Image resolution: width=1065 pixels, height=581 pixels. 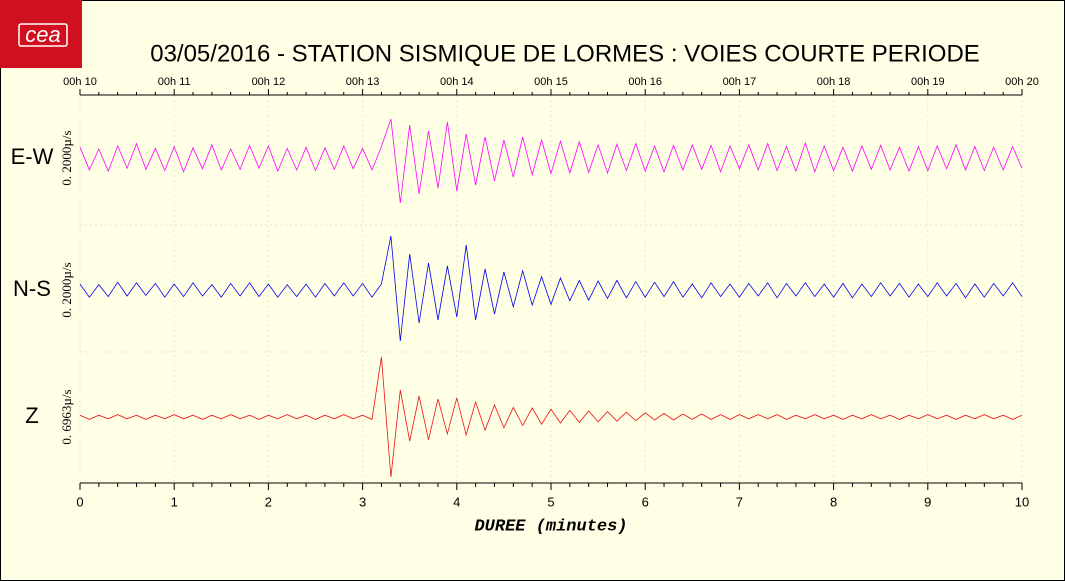 I want to click on x-tick-label: 9, so click(x=927, y=501).